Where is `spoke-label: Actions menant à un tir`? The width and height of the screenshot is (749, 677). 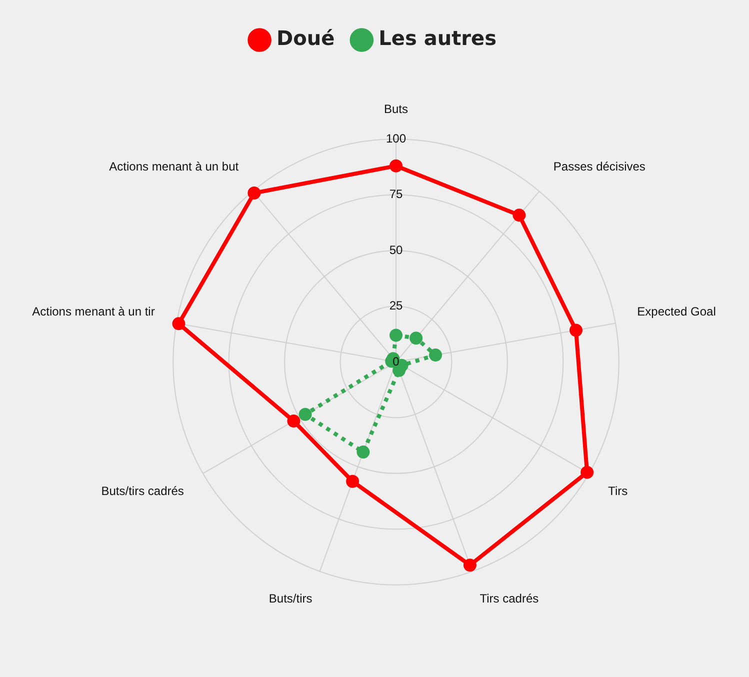 spoke-label: Actions menant à un tir is located at coordinates (93, 311).